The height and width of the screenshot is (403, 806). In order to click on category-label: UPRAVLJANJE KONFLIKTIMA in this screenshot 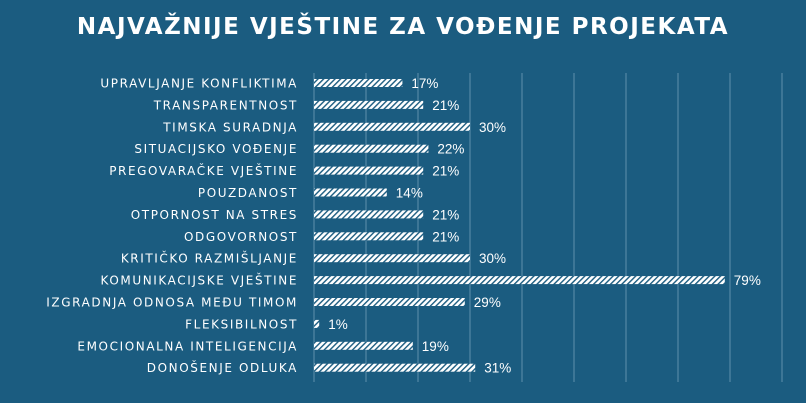, I will do `click(199, 84)`.